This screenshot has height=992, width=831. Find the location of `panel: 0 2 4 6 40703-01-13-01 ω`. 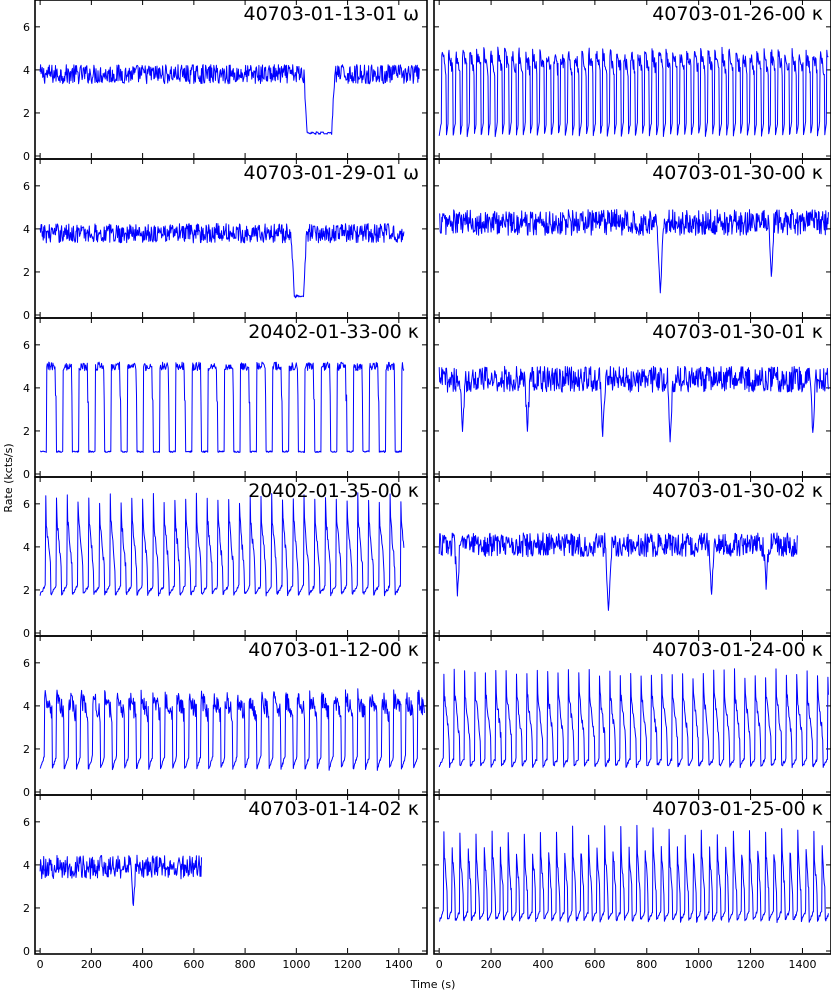

panel: 0 2 4 6 40703-01-13-01 ω is located at coordinates (225, 81).